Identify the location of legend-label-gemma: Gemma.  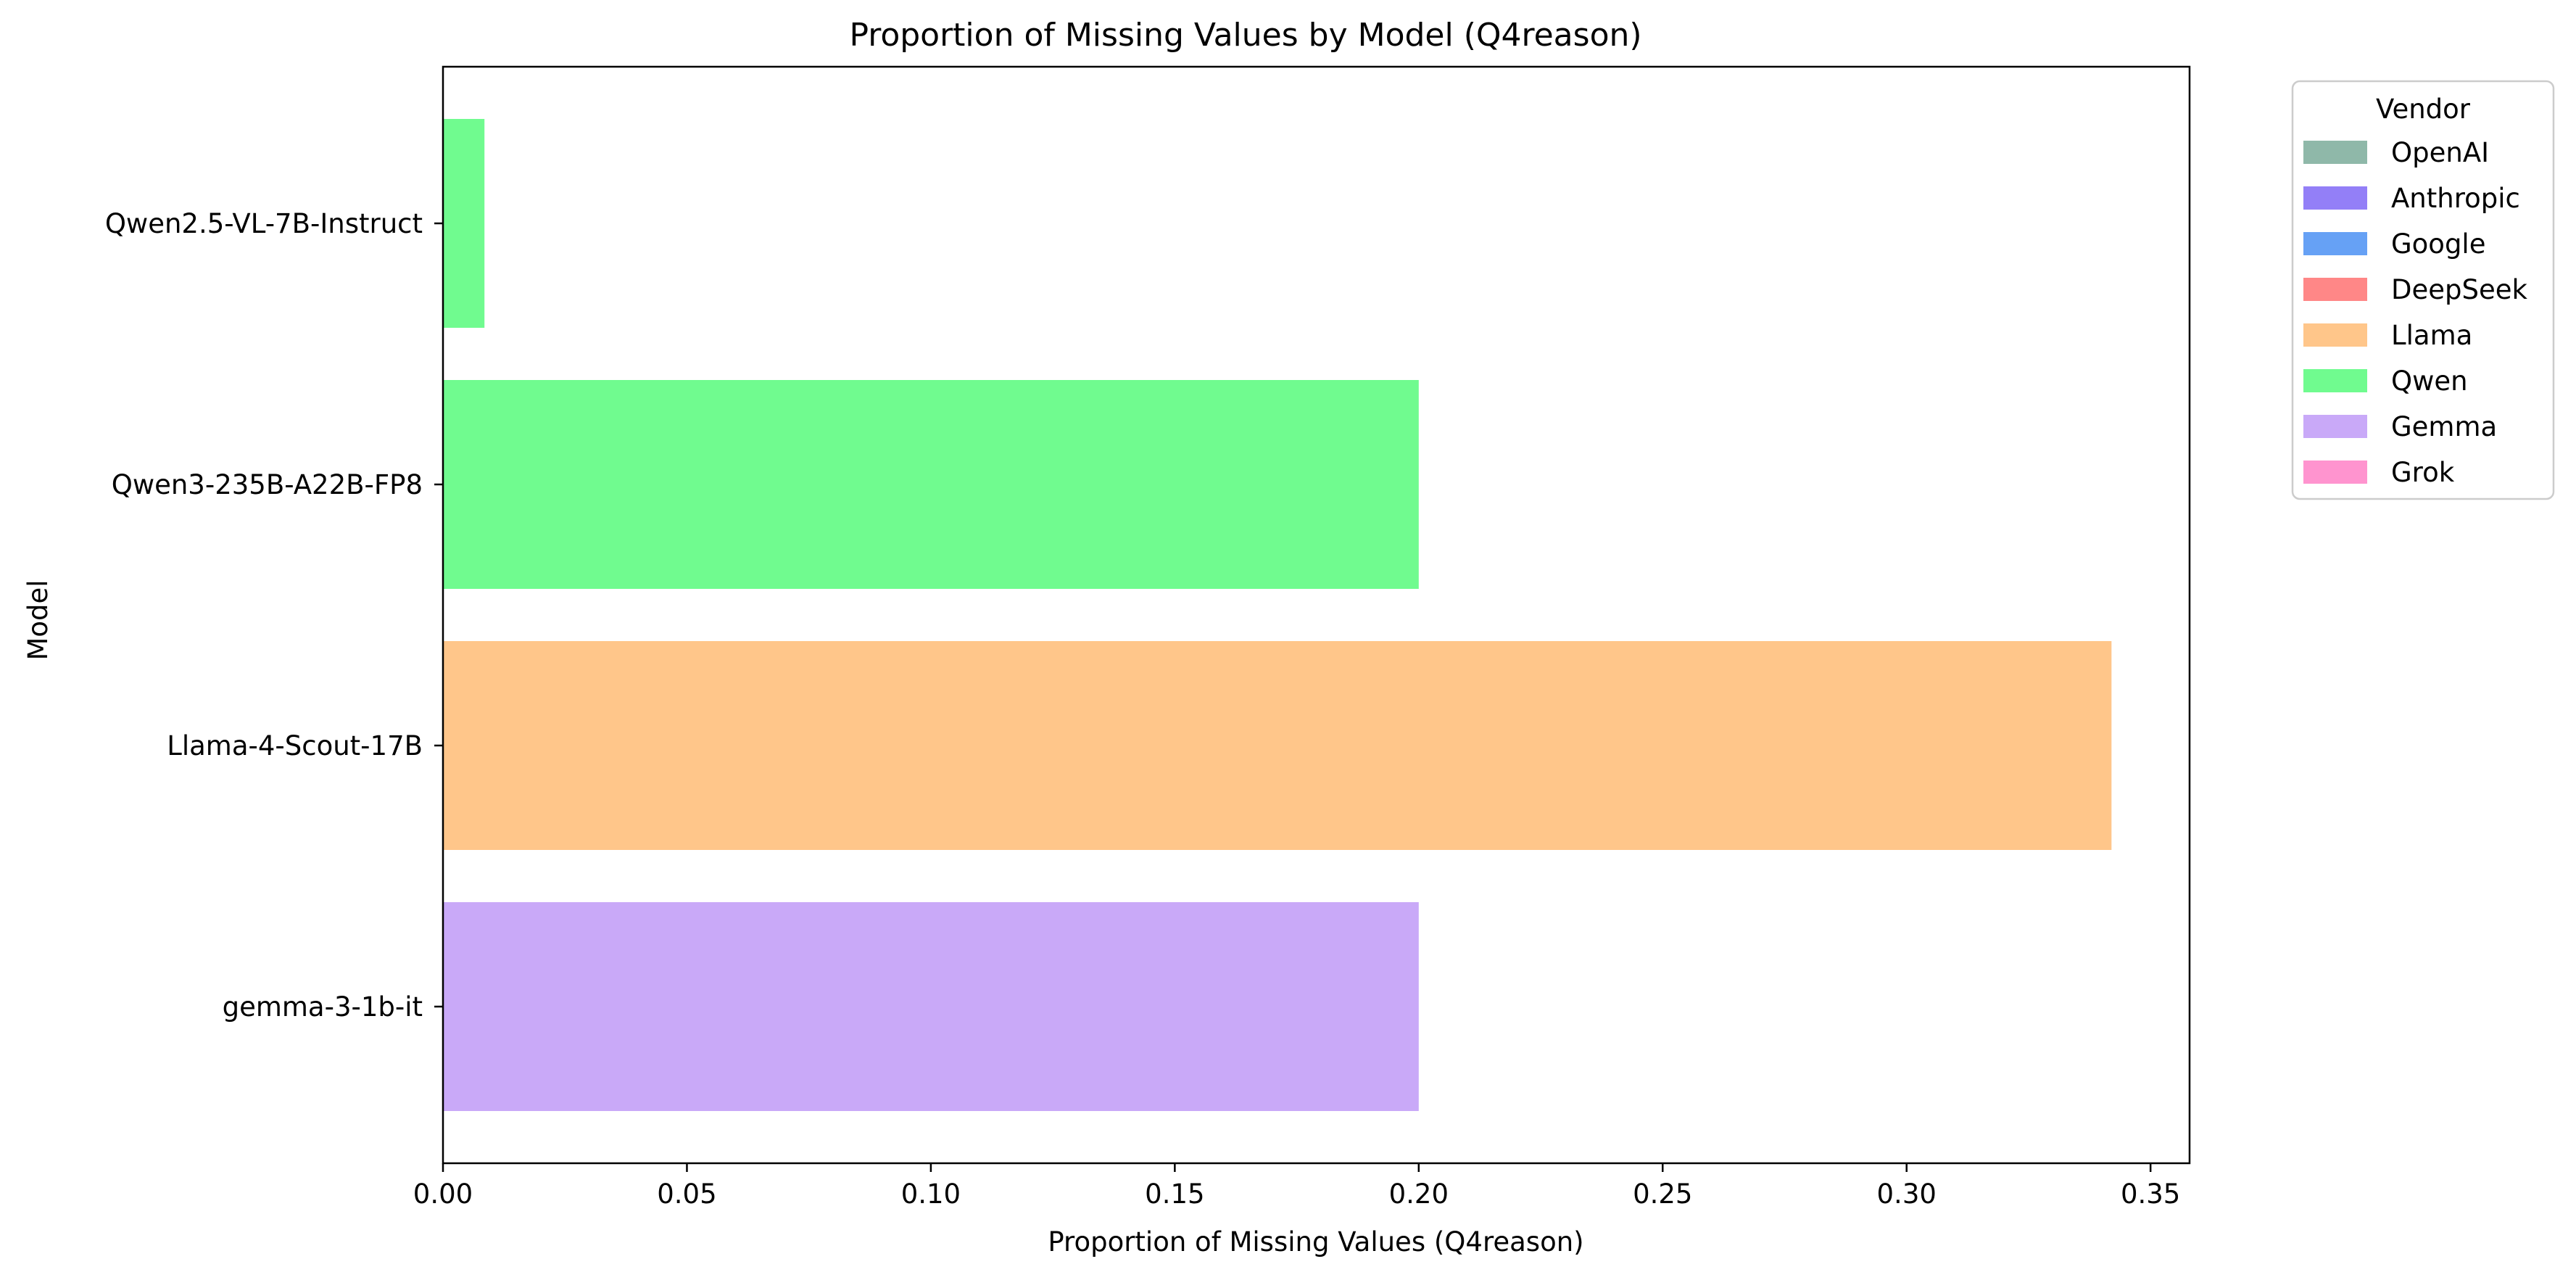
(2444, 426).